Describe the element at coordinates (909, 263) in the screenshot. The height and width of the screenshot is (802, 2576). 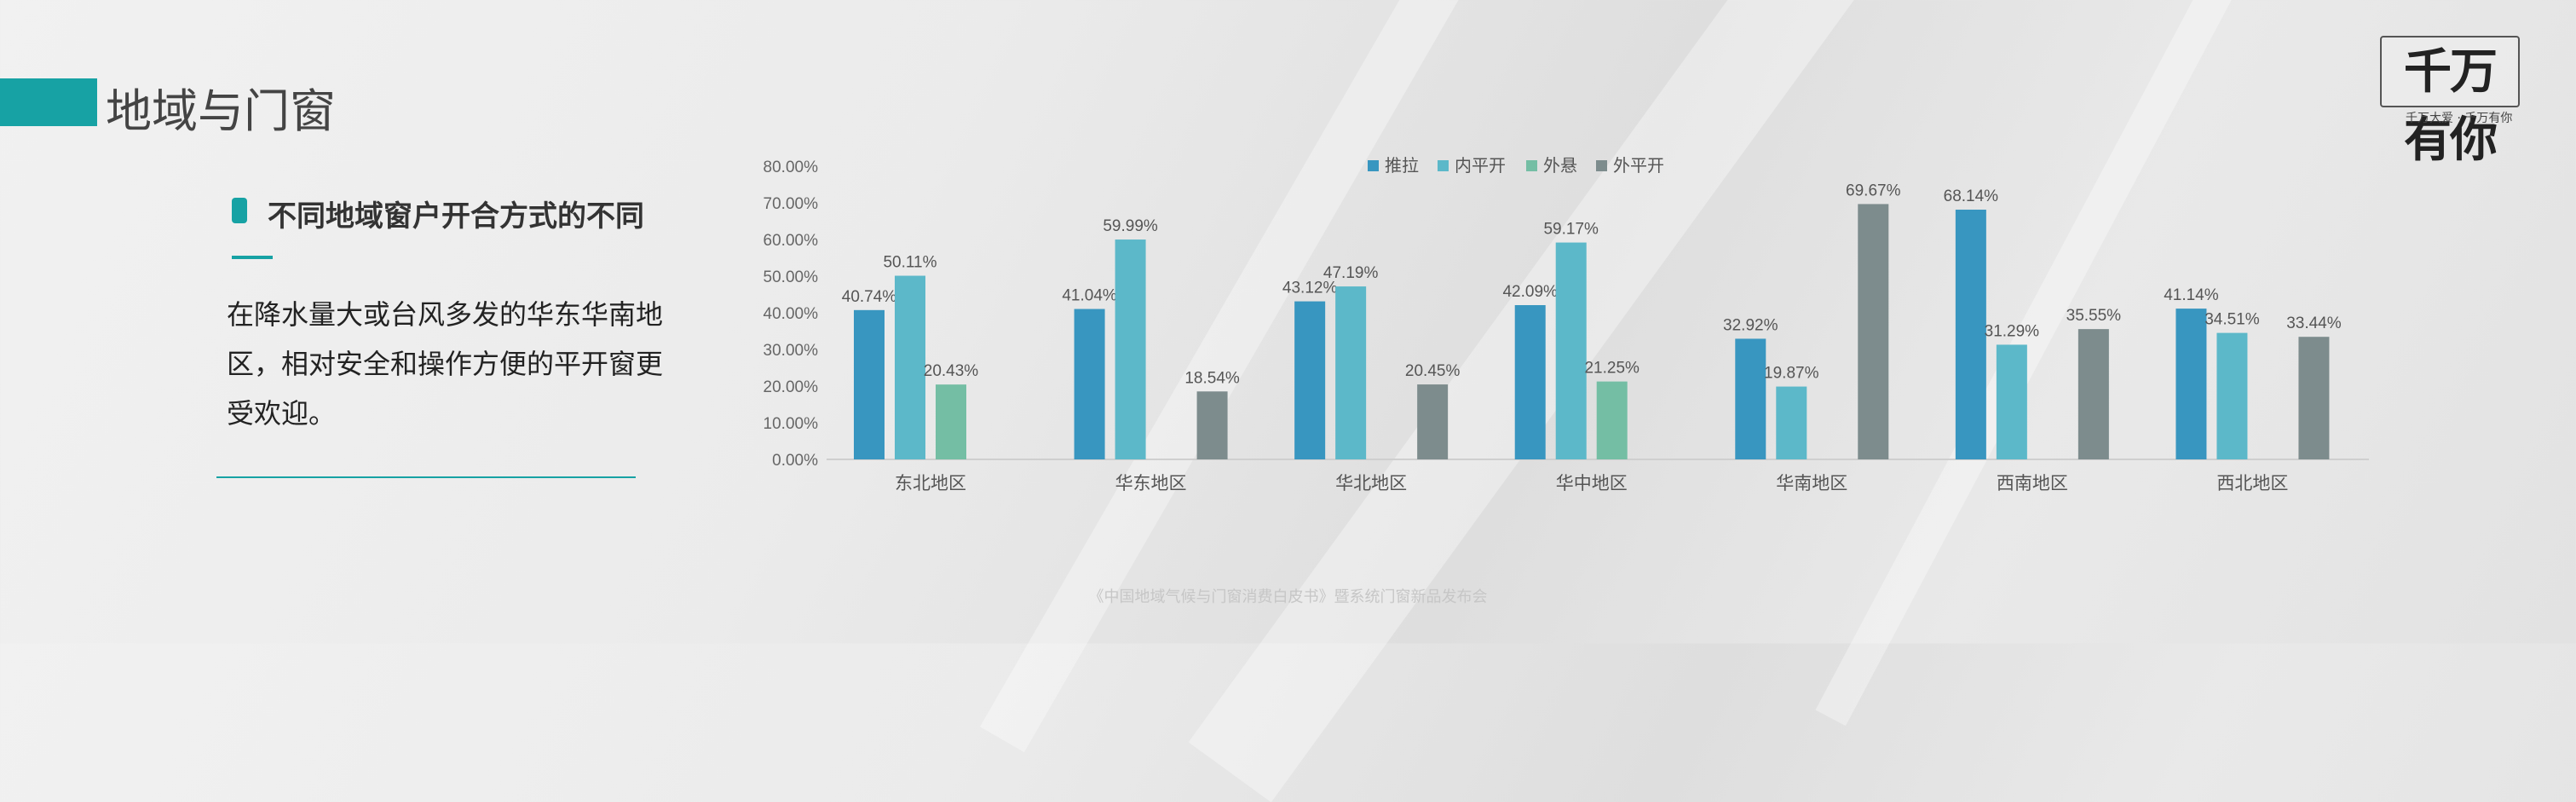
I see `data-label: 50.11%` at that location.